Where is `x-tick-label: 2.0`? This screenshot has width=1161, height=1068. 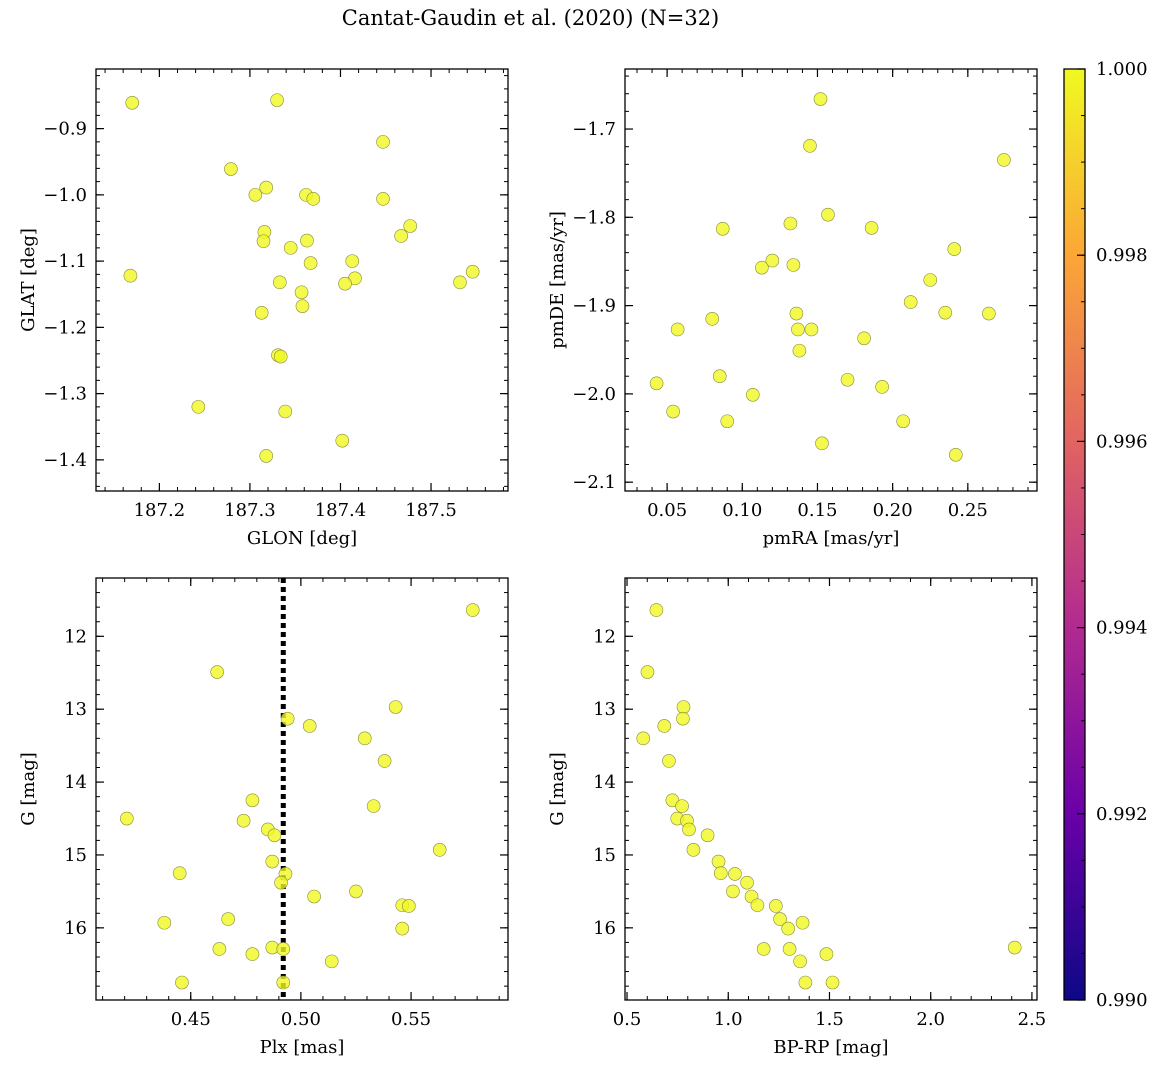 x-tick-label: 2.0 is located at coordinates (930, 1019).